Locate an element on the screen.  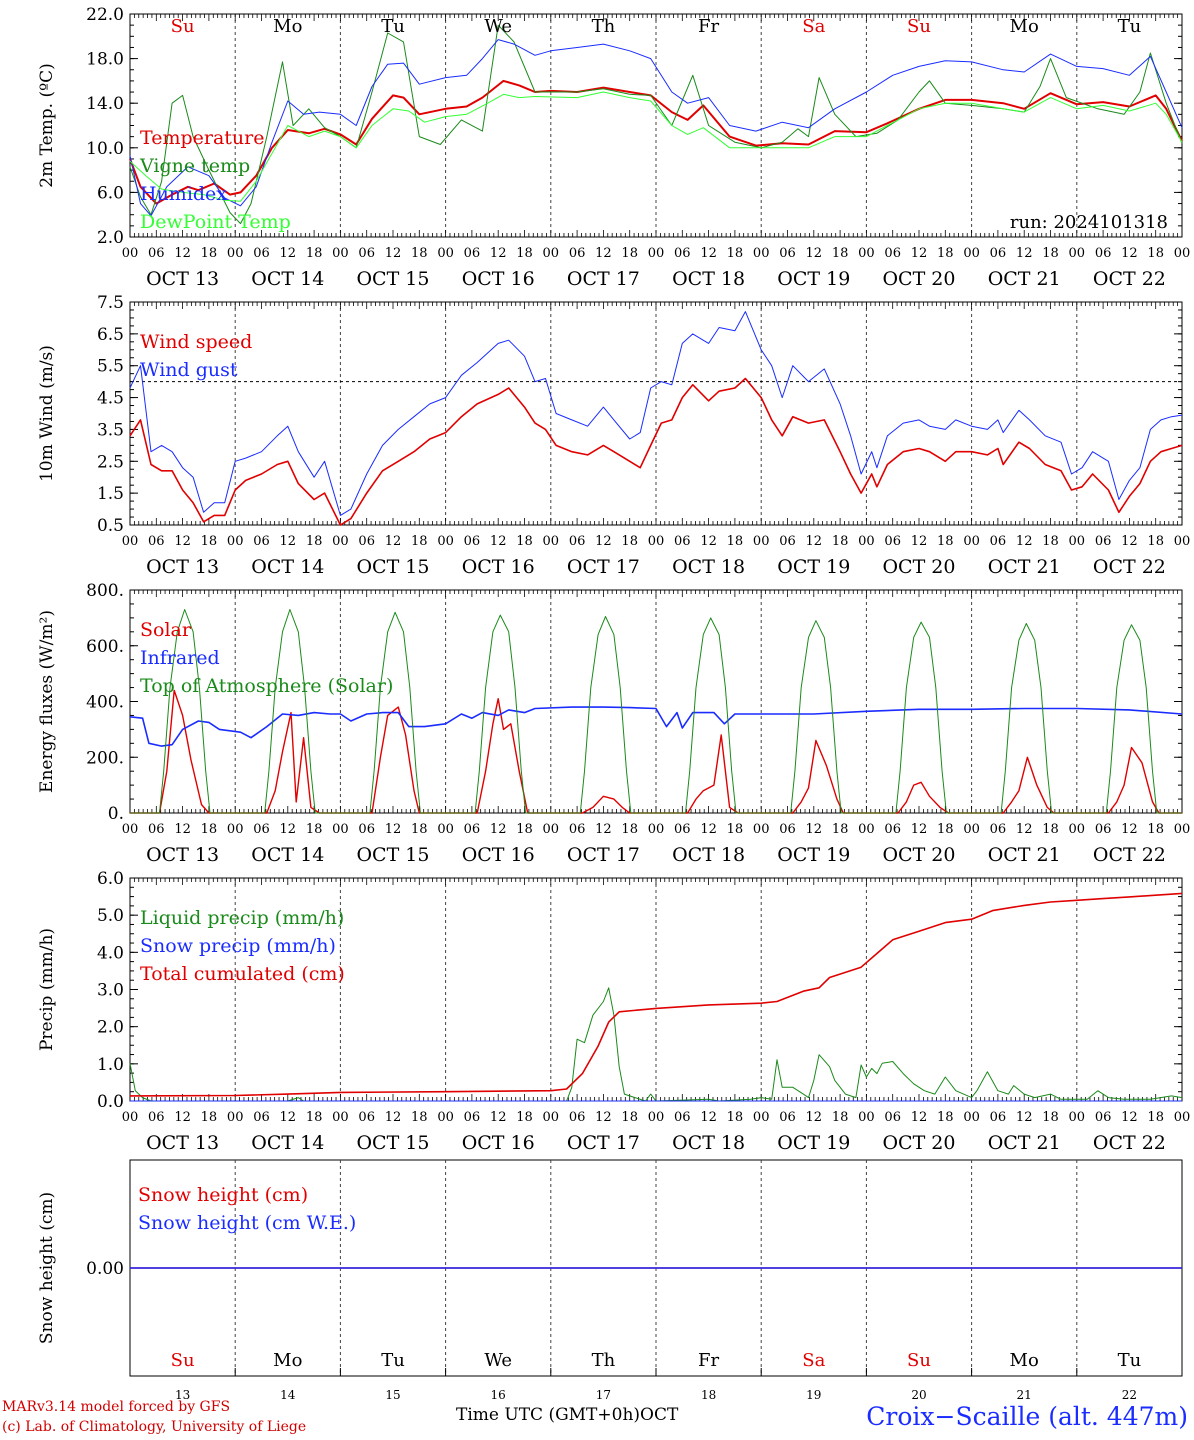
legend-entry: DewPoint Temp is located at coordinates (215, 222).